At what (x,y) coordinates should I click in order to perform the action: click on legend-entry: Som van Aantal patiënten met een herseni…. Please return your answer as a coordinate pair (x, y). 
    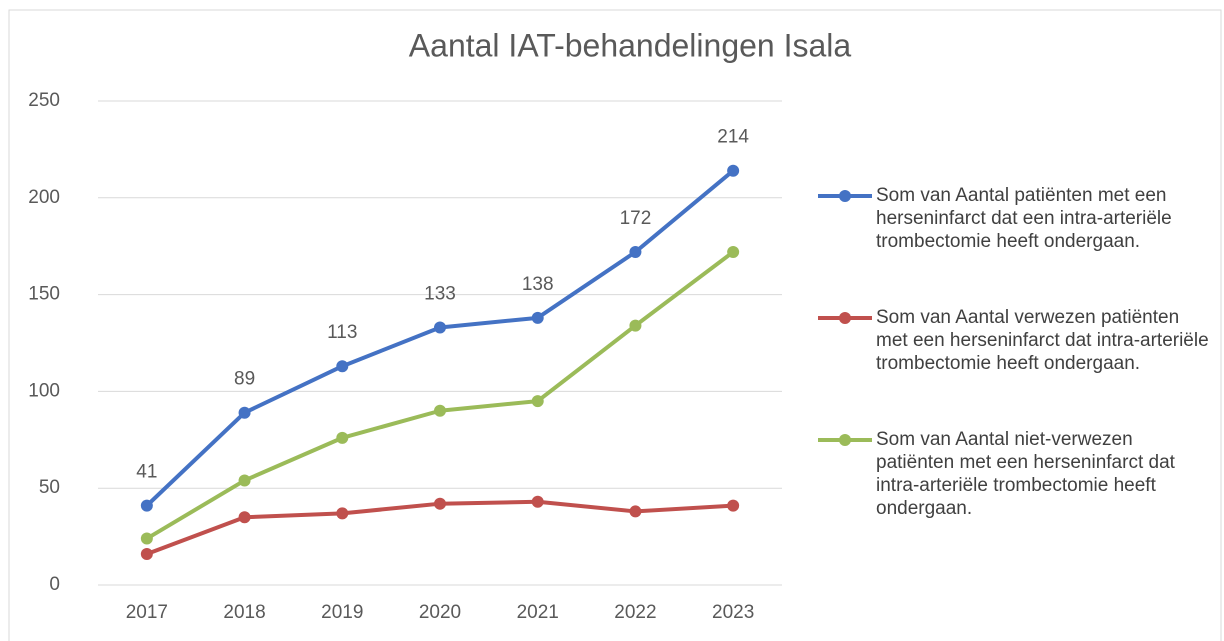
    Looking at the image, I should click on (1016, 218).